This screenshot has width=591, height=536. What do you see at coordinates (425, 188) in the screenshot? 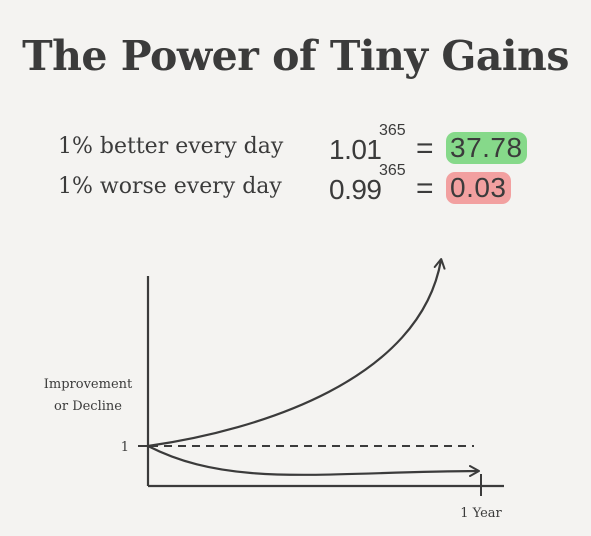
I see `equals-sign-worse: =` at bounding box center [425, 188].